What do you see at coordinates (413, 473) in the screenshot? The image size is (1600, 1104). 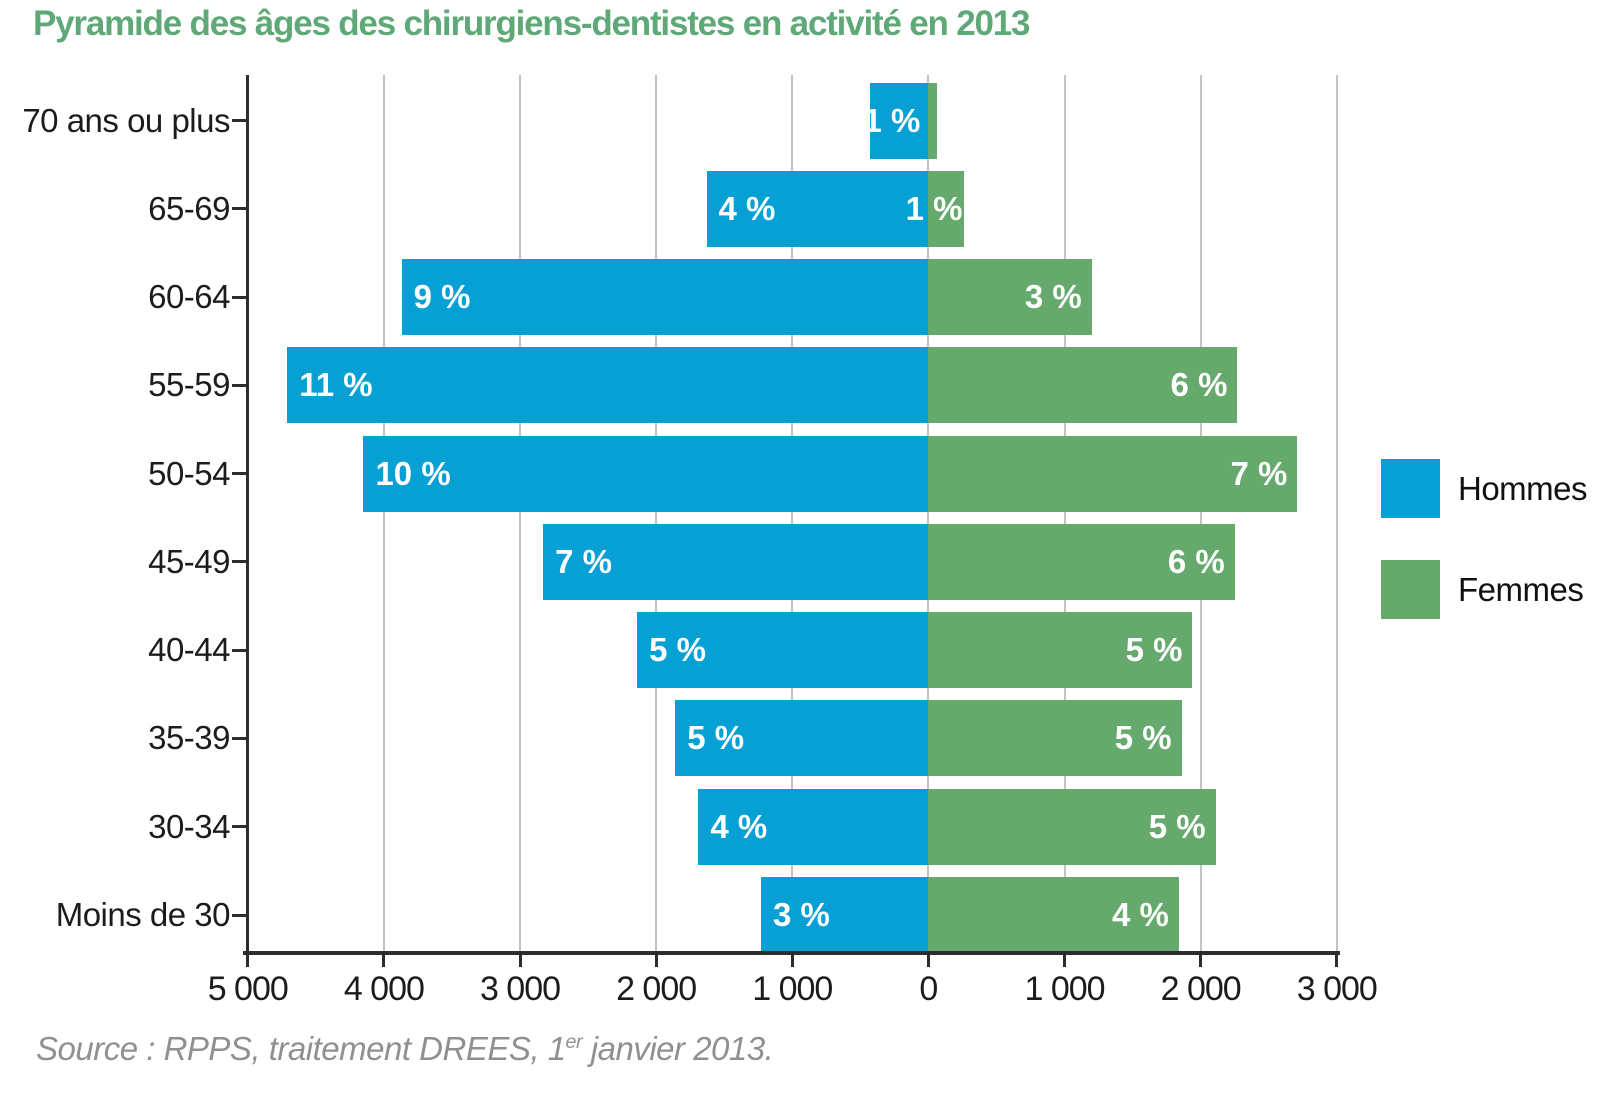 I see `hommes-bar-label: 10 %` at bounding box center [413, 473].